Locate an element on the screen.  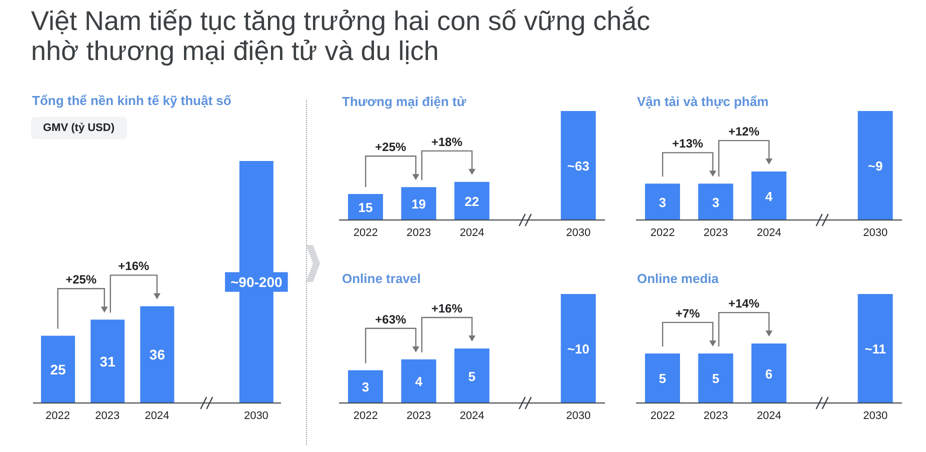
chart-subtitle: Tổng thể nền kinh tế kỹ thuật số is located at coordinates (132, 101).